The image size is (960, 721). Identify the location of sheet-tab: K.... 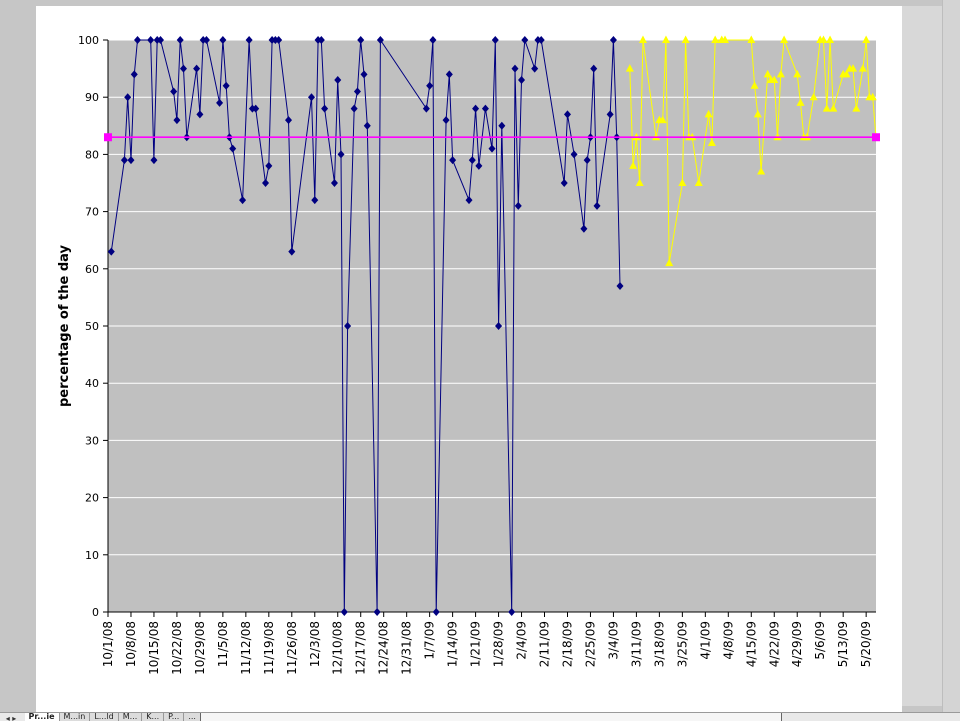
(153, 717).